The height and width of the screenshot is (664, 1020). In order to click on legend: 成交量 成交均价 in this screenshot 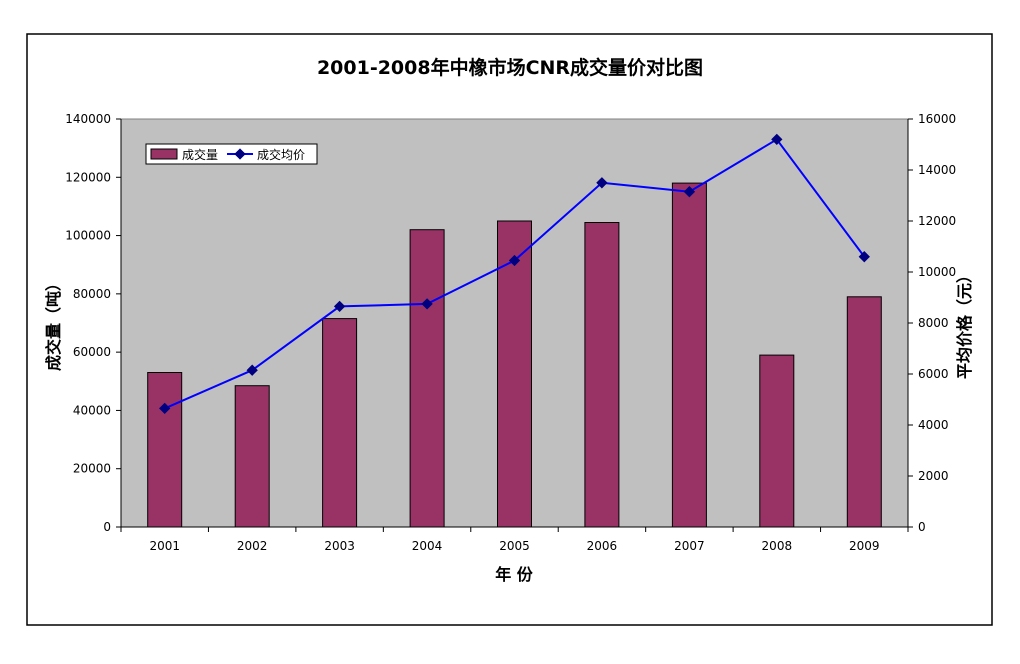, I will do `click(231, 154)`.